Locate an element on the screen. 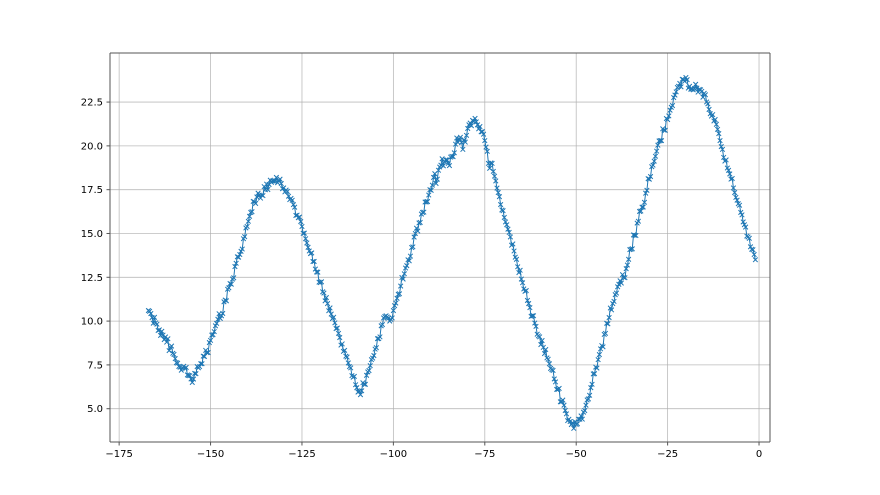  x-tick-label: −25 is located at coordinates (667, 454).